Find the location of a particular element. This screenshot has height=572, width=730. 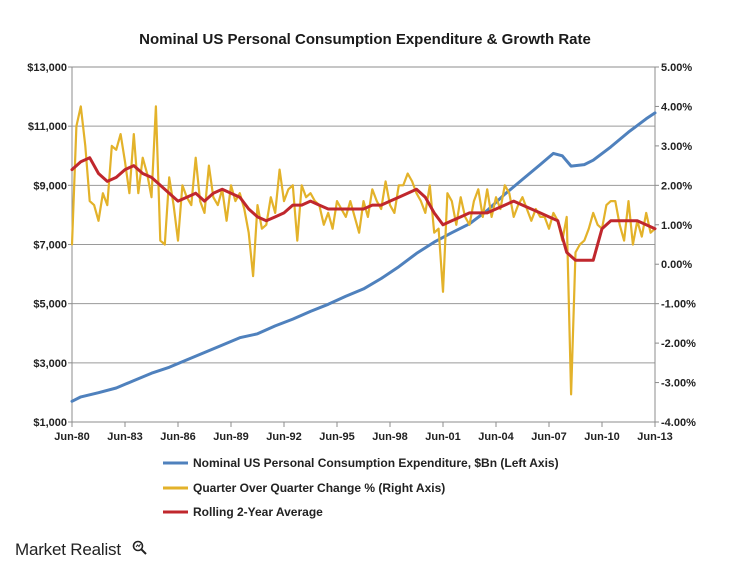

right-axis-tick-label: -3.00% is located at coordinates (678, 384).